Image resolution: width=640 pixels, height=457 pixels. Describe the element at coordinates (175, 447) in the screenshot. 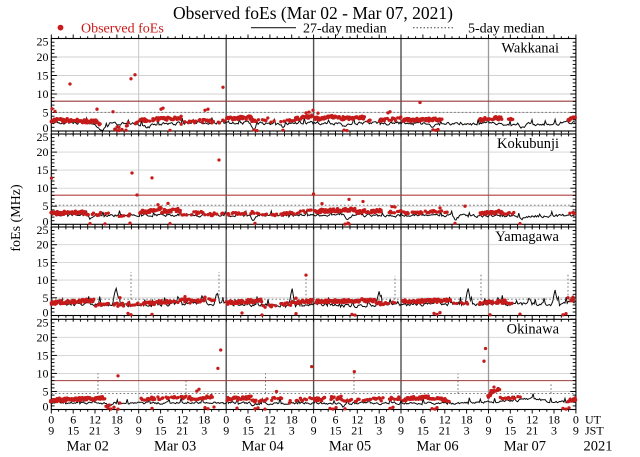

I see `svg-text: Mar 03` at that location.